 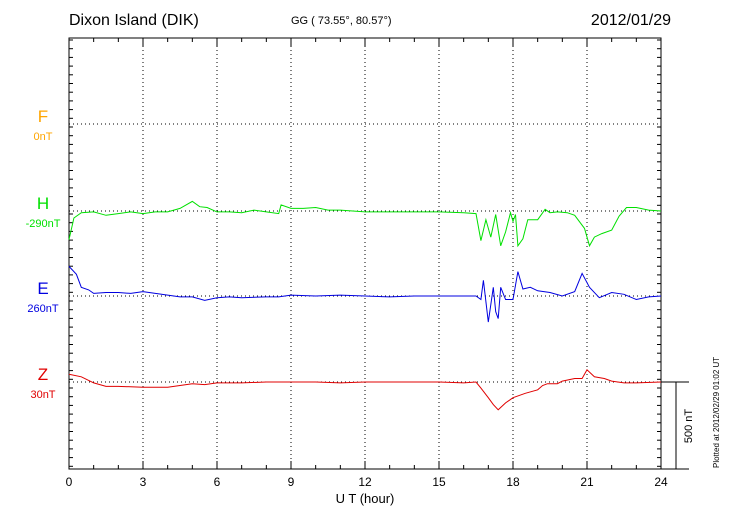 I want to click on x-tick-label: 6, so click(x=217, y=482).